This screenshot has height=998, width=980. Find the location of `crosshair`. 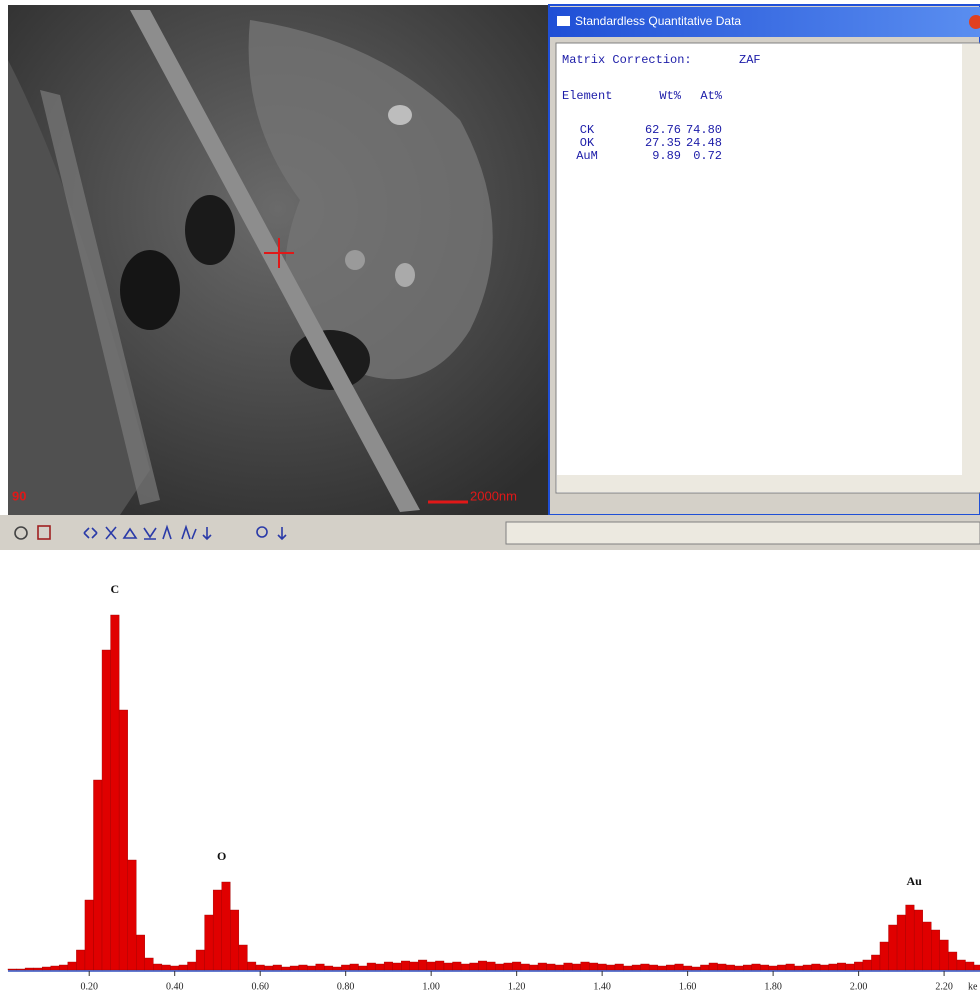

crosshair is located at coordinates (279, 253).